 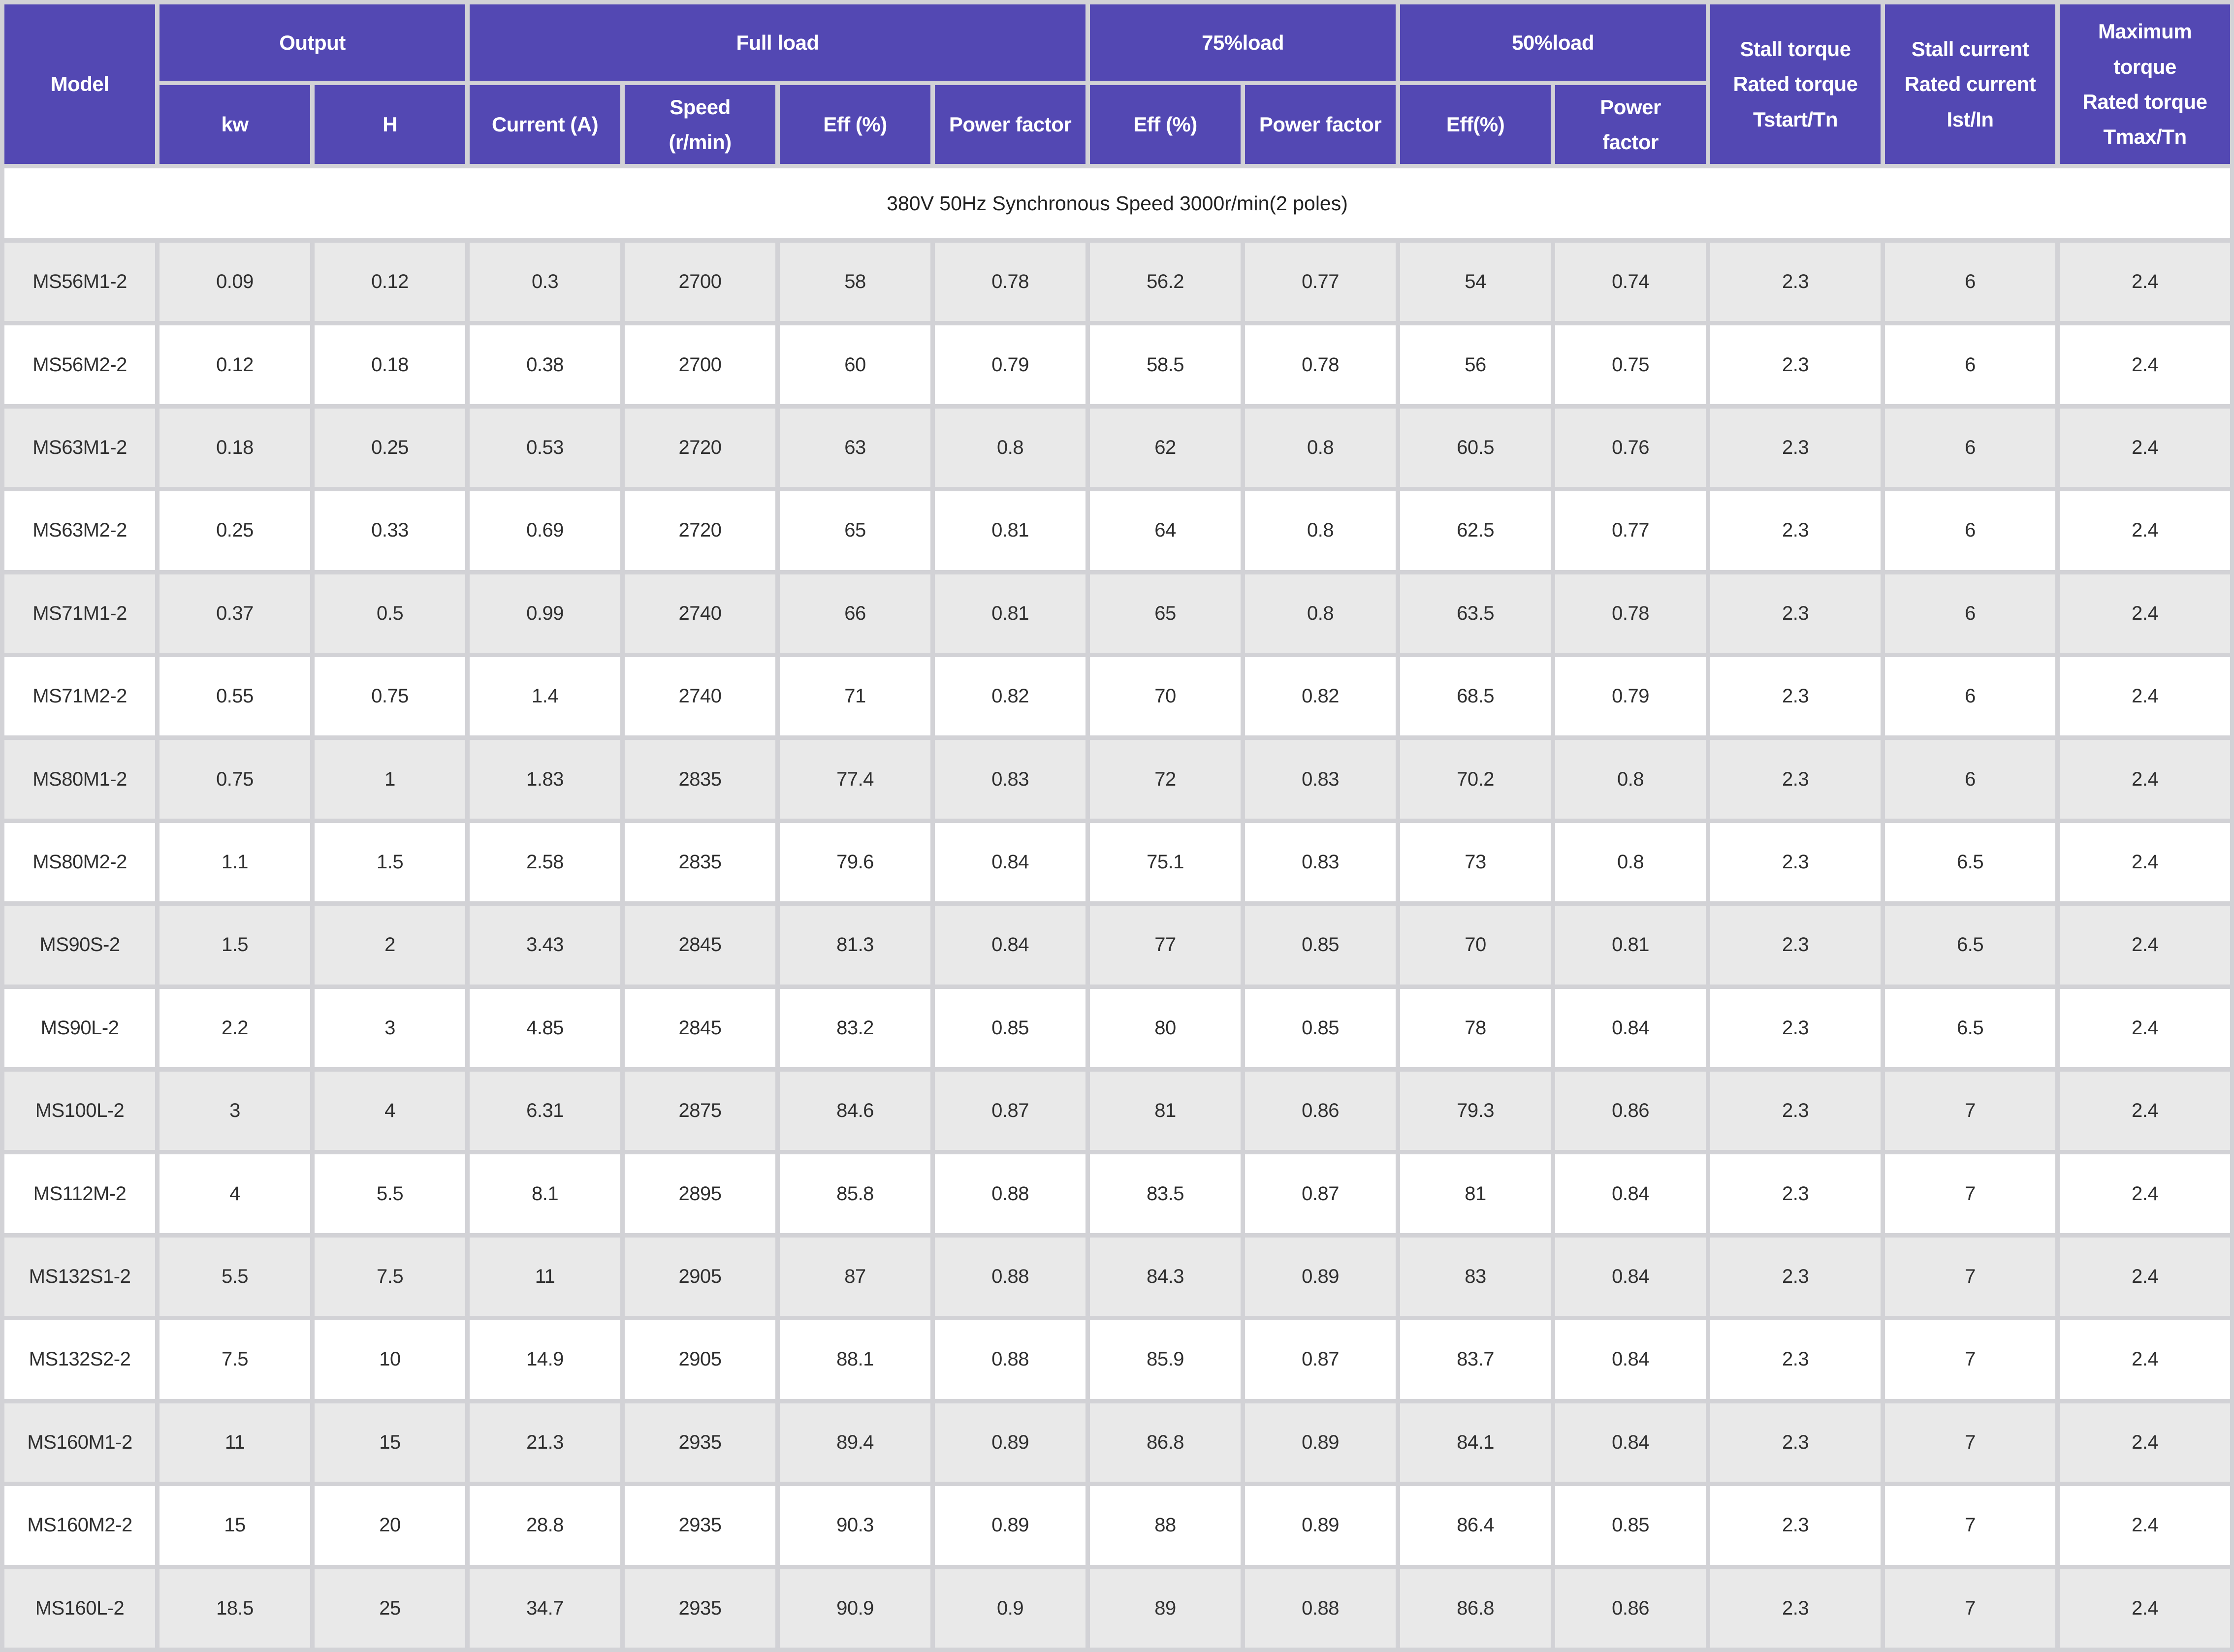 I want to click on data-cell: 0.33, so click(x=390, y=530).